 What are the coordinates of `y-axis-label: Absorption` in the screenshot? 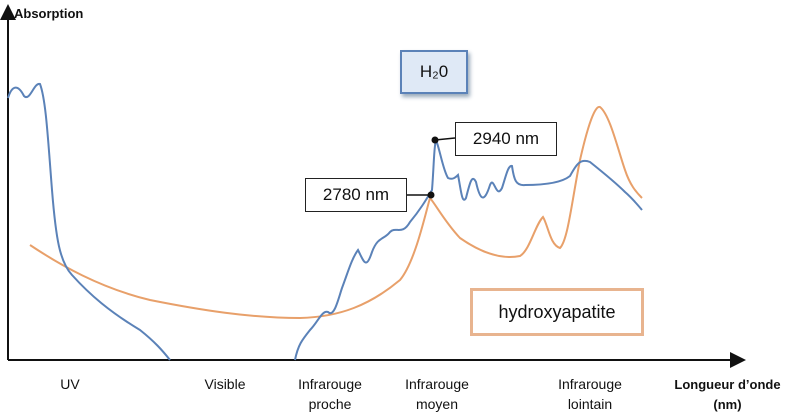 It's located at (49, 13).